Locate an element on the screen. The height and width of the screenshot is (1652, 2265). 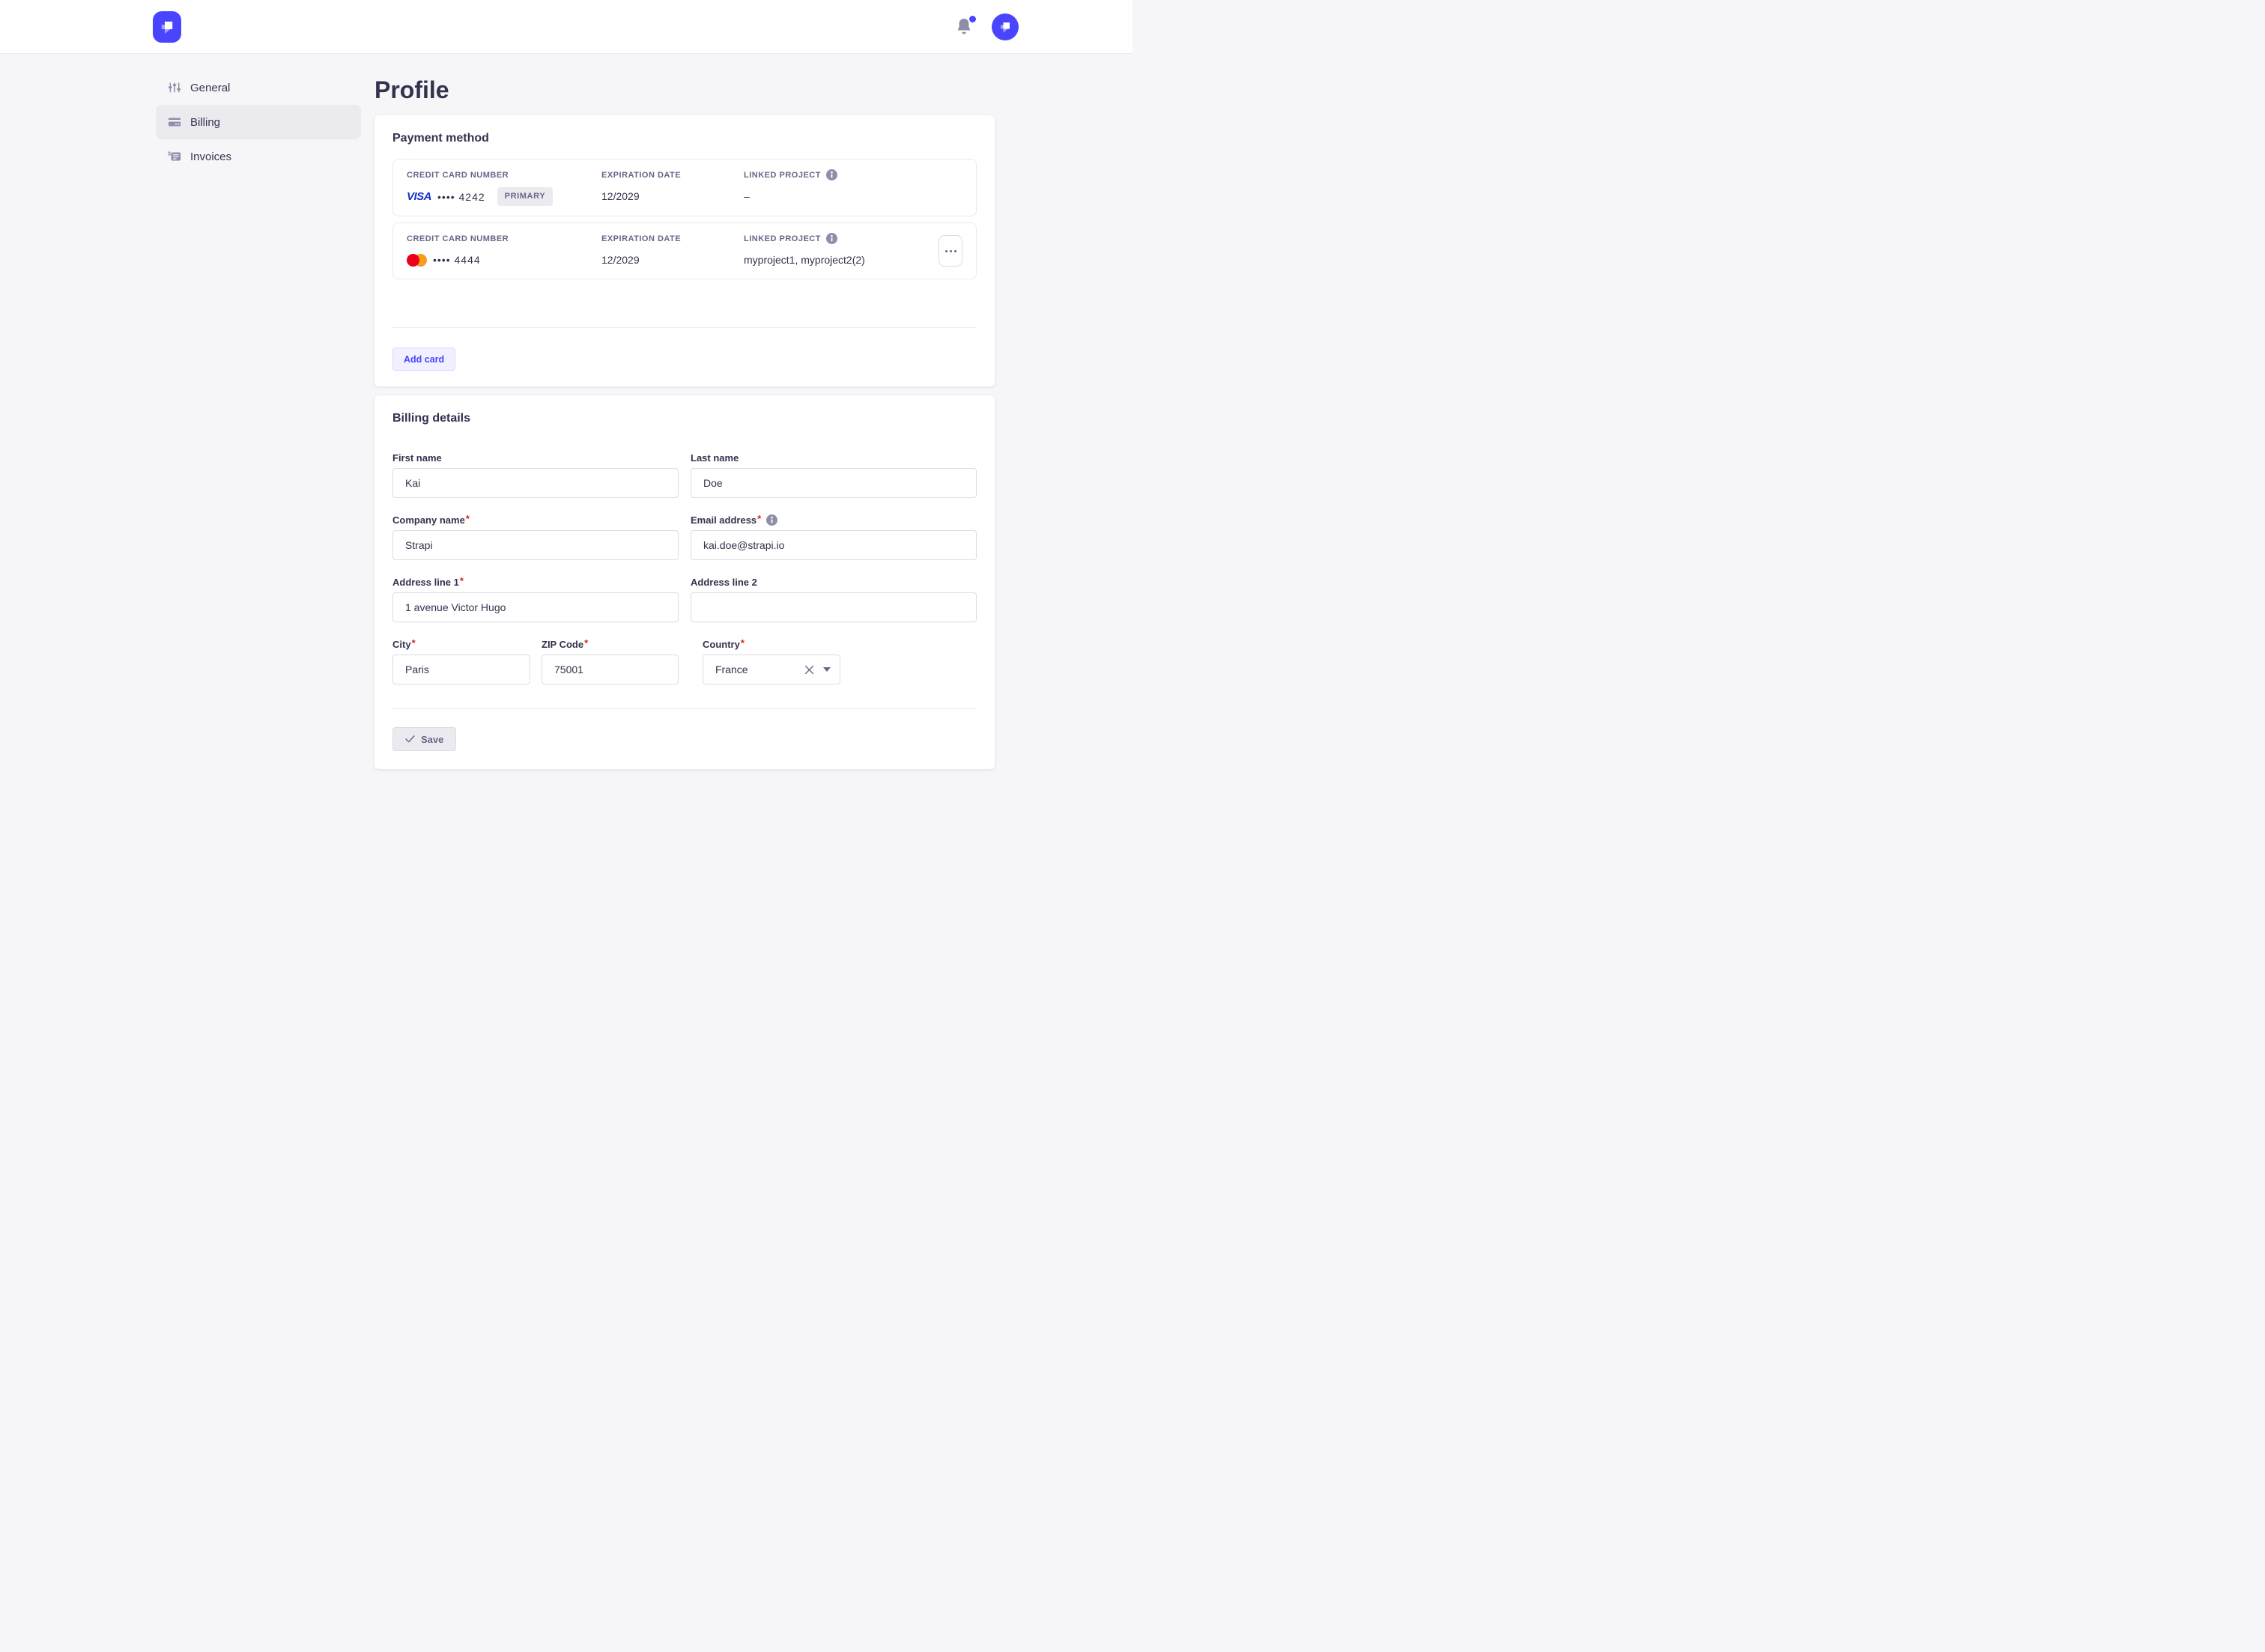
country-value: France is located at coordinates (731, 669).